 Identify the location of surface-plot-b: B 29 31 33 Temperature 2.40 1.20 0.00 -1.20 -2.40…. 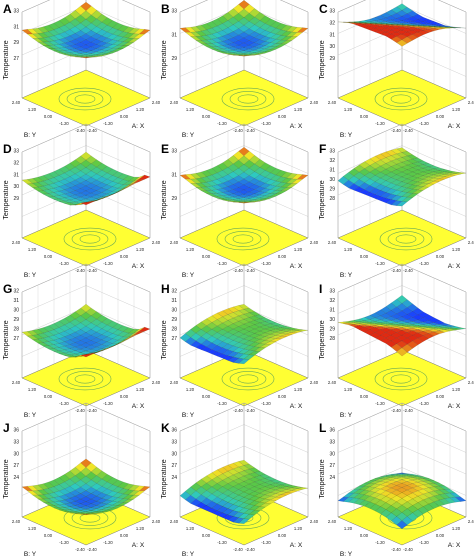
(238, 70).